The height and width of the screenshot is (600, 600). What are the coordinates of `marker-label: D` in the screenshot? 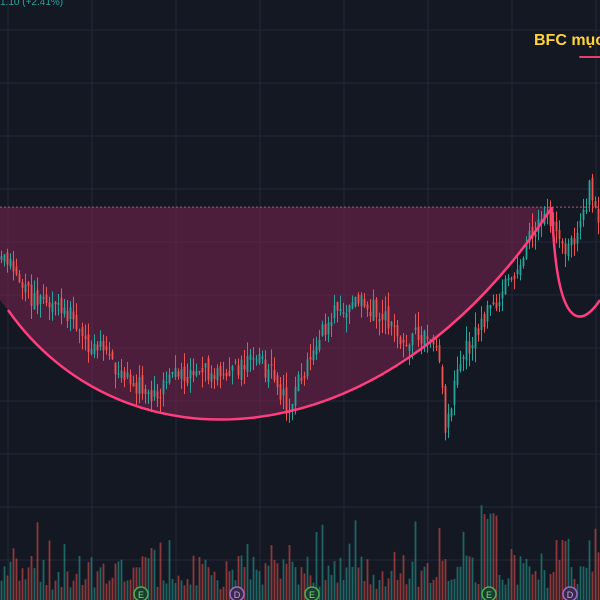 It's located at (237, 595).